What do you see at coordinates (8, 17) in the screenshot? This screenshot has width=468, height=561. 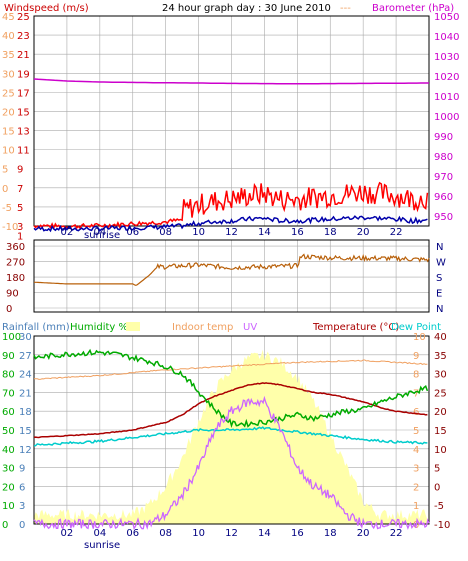 I see `wind-left-tick: 45` at bounding box center [8, 17].